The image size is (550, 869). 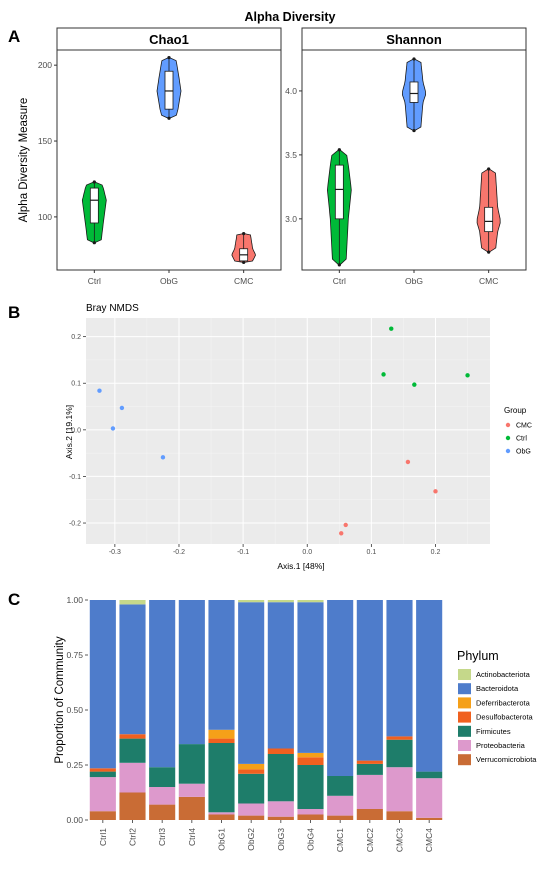 What do you see at coordinates (521, 439) in the screenshot?
I see `nmds-legend-label-ctrl: Ctrl` at bounding box center [521, 439].